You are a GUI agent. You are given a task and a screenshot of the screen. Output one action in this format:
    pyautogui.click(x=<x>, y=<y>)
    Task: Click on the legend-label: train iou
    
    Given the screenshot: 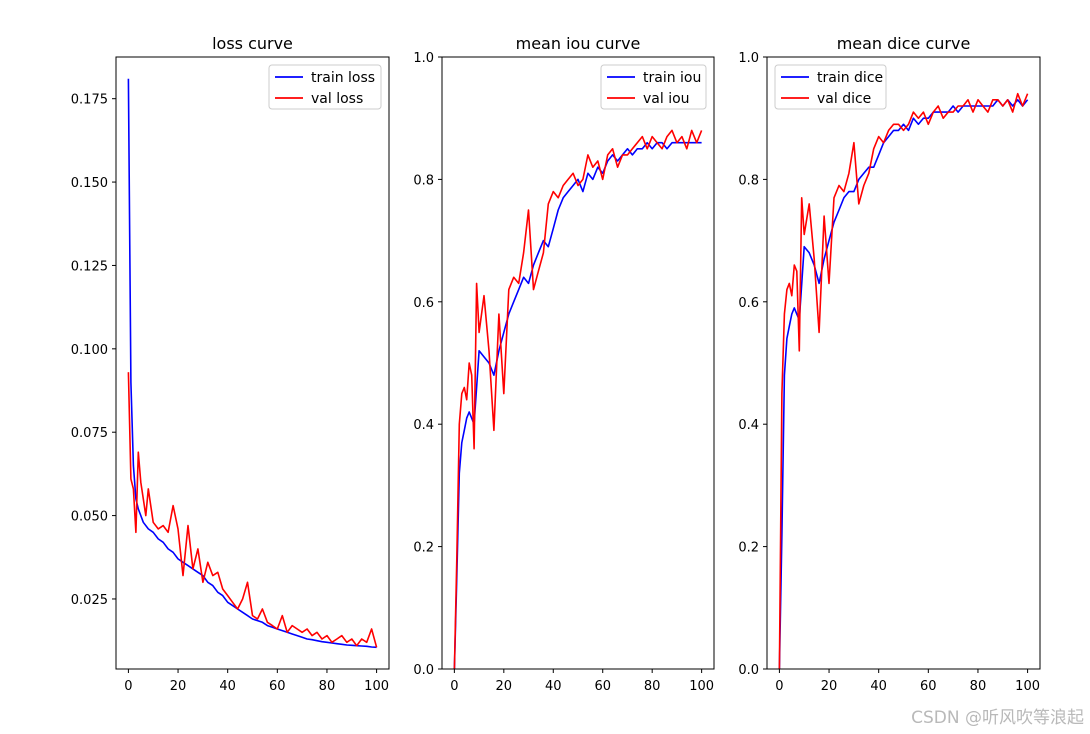 What is the action you would take?
    pyautogui.click(x=672, y=78)
    